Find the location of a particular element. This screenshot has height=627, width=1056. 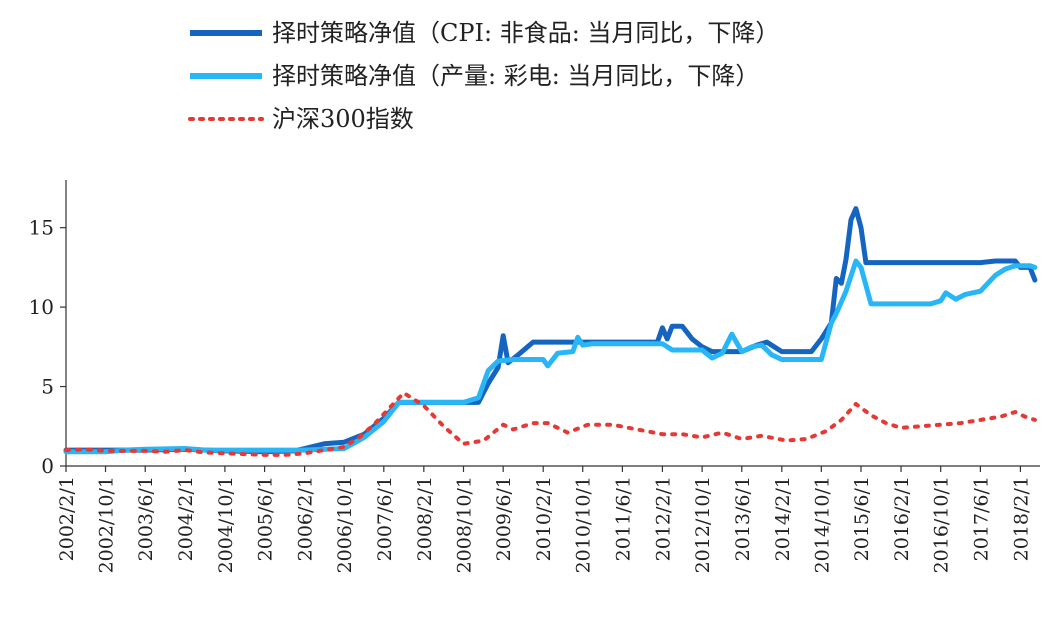

y-tick-label: 10 is located at coordinates (41, 307).